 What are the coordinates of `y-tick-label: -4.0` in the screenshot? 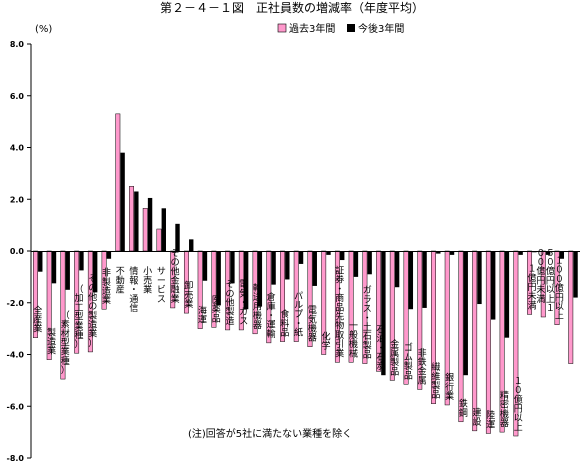 It's located at (16, 355).